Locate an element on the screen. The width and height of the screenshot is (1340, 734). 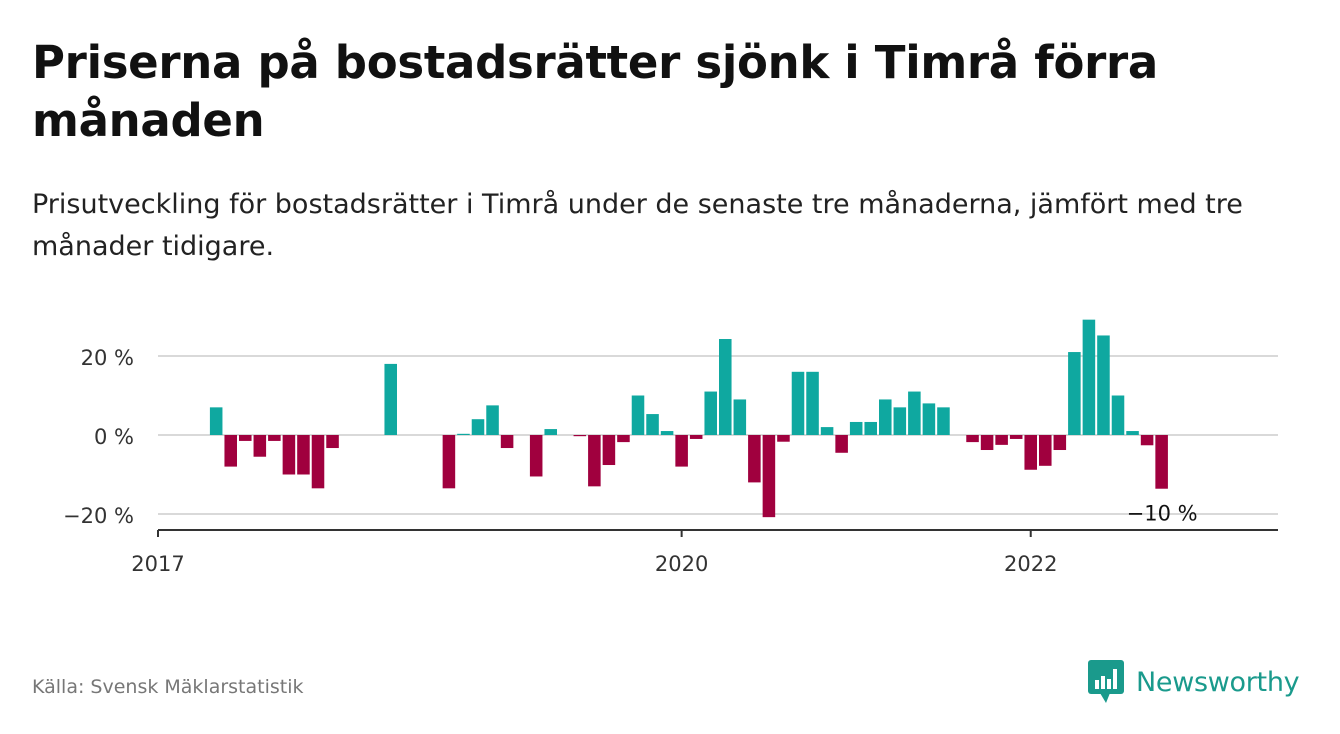
source-note: Källa: Svensk Mäklarstatistik is located at coordinates (168, 687).